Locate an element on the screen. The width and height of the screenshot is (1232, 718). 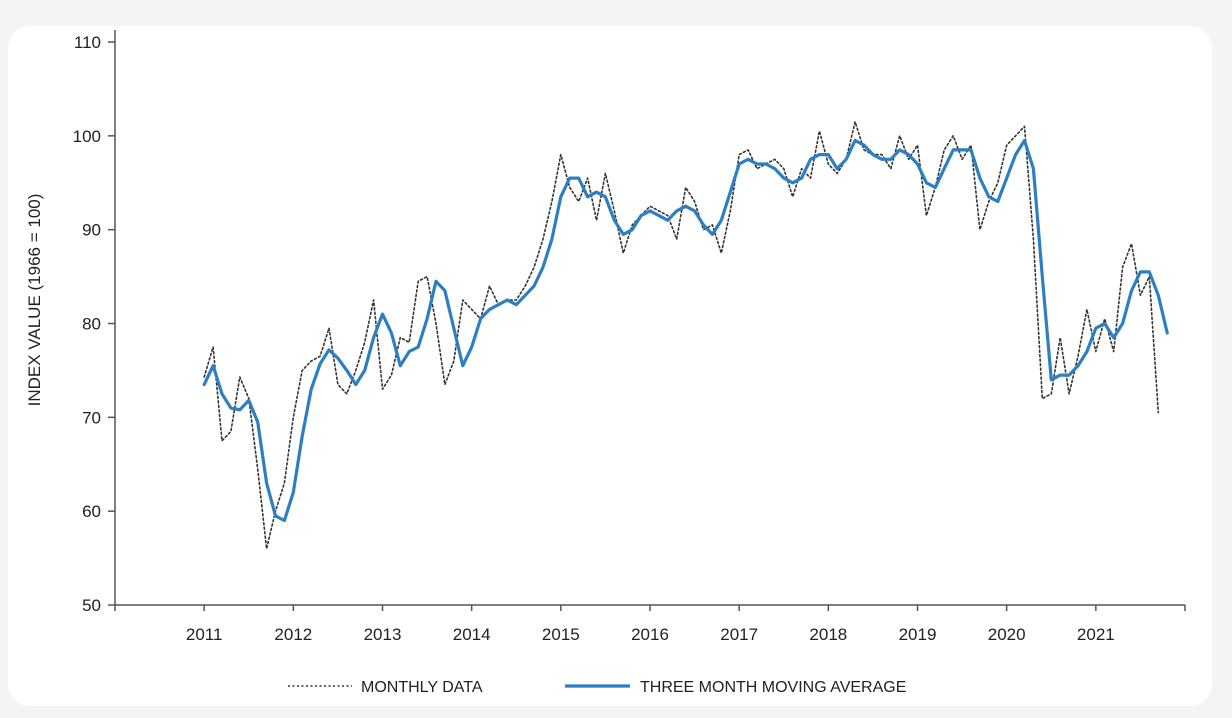
y-tick-label: 60 is located at coordinates (91, 511).